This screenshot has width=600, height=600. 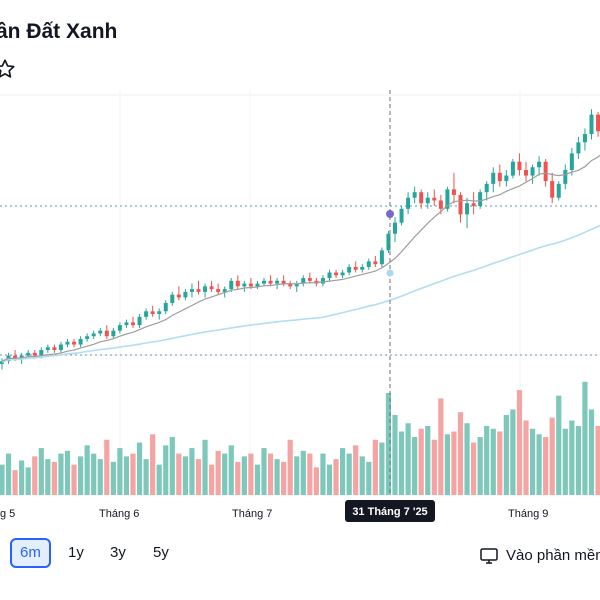 I want to click on crosshair-date-badge, so click(x=390, y=511).